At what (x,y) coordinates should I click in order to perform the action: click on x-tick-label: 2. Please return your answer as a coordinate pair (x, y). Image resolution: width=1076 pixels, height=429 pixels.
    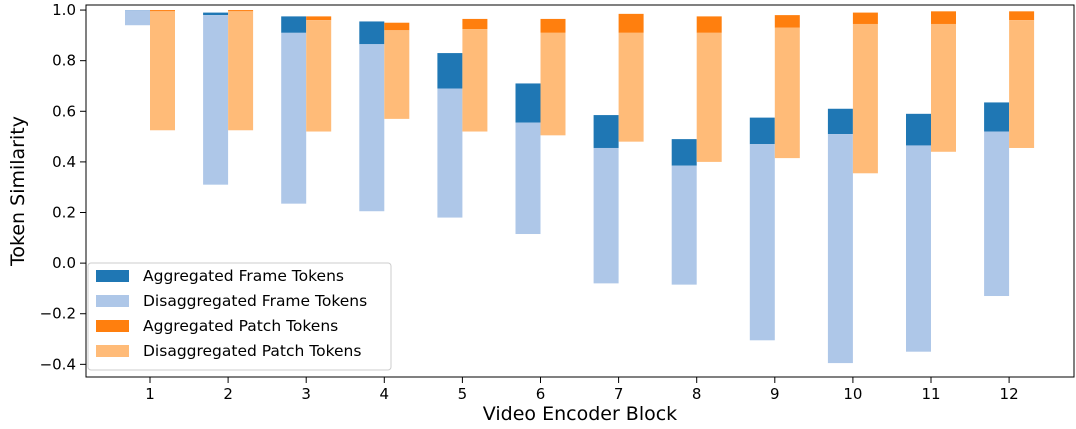
    Looking at the image, I should click on (228, 394).